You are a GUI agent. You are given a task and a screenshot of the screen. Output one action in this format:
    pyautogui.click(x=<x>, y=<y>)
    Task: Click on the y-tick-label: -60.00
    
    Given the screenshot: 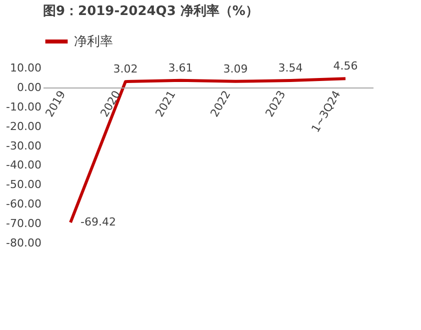 What is the action you would take?
    pyautogui.click(x=24, y=204)
    